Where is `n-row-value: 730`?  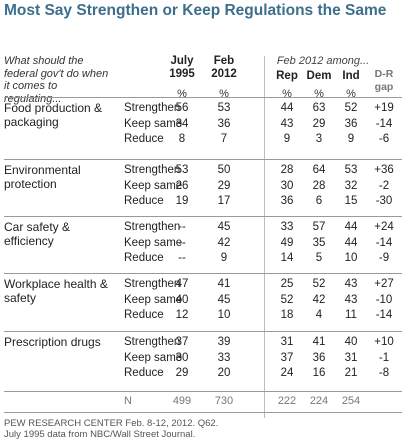 n-row-value: 730 is located at coordinates (224, 401).